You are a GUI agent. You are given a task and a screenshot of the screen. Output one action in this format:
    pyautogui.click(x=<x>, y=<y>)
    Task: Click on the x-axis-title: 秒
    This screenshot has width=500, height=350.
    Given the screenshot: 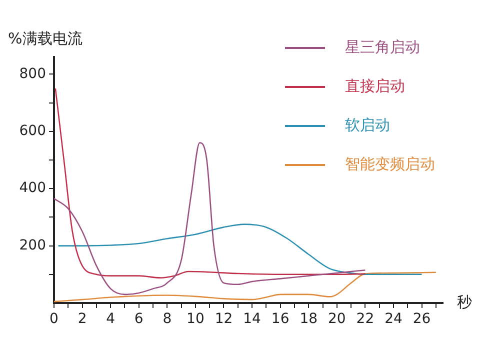 What is the action you would take?
    pyautogui.click(x=464, y=301)
    